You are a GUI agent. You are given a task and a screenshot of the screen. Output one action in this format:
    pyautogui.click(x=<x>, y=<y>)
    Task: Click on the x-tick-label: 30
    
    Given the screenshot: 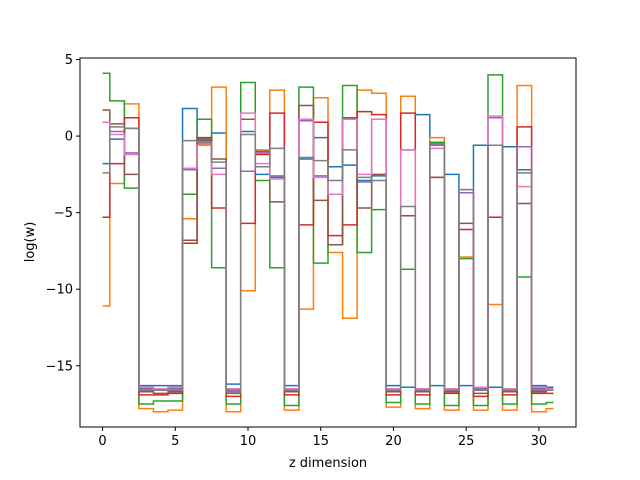 What is the action you would take?
    pyautogui.click(x=539, y=441)
    